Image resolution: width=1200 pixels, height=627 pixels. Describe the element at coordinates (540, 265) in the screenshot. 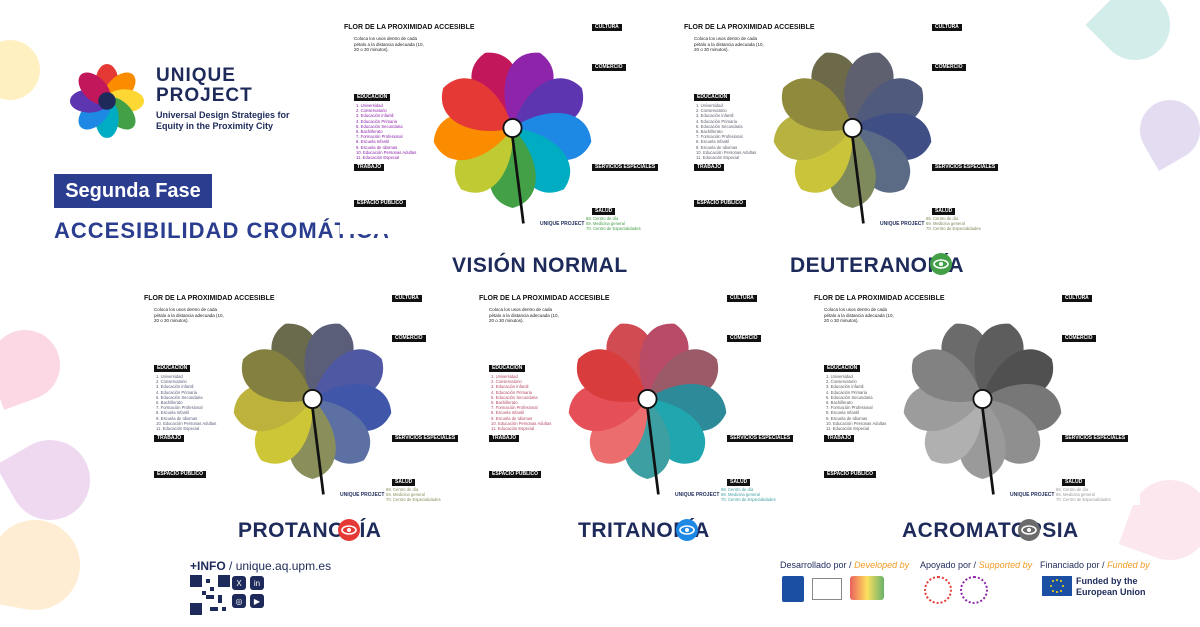

I see `caption-vision-normal: VISIÓN NORMAL` at that location.